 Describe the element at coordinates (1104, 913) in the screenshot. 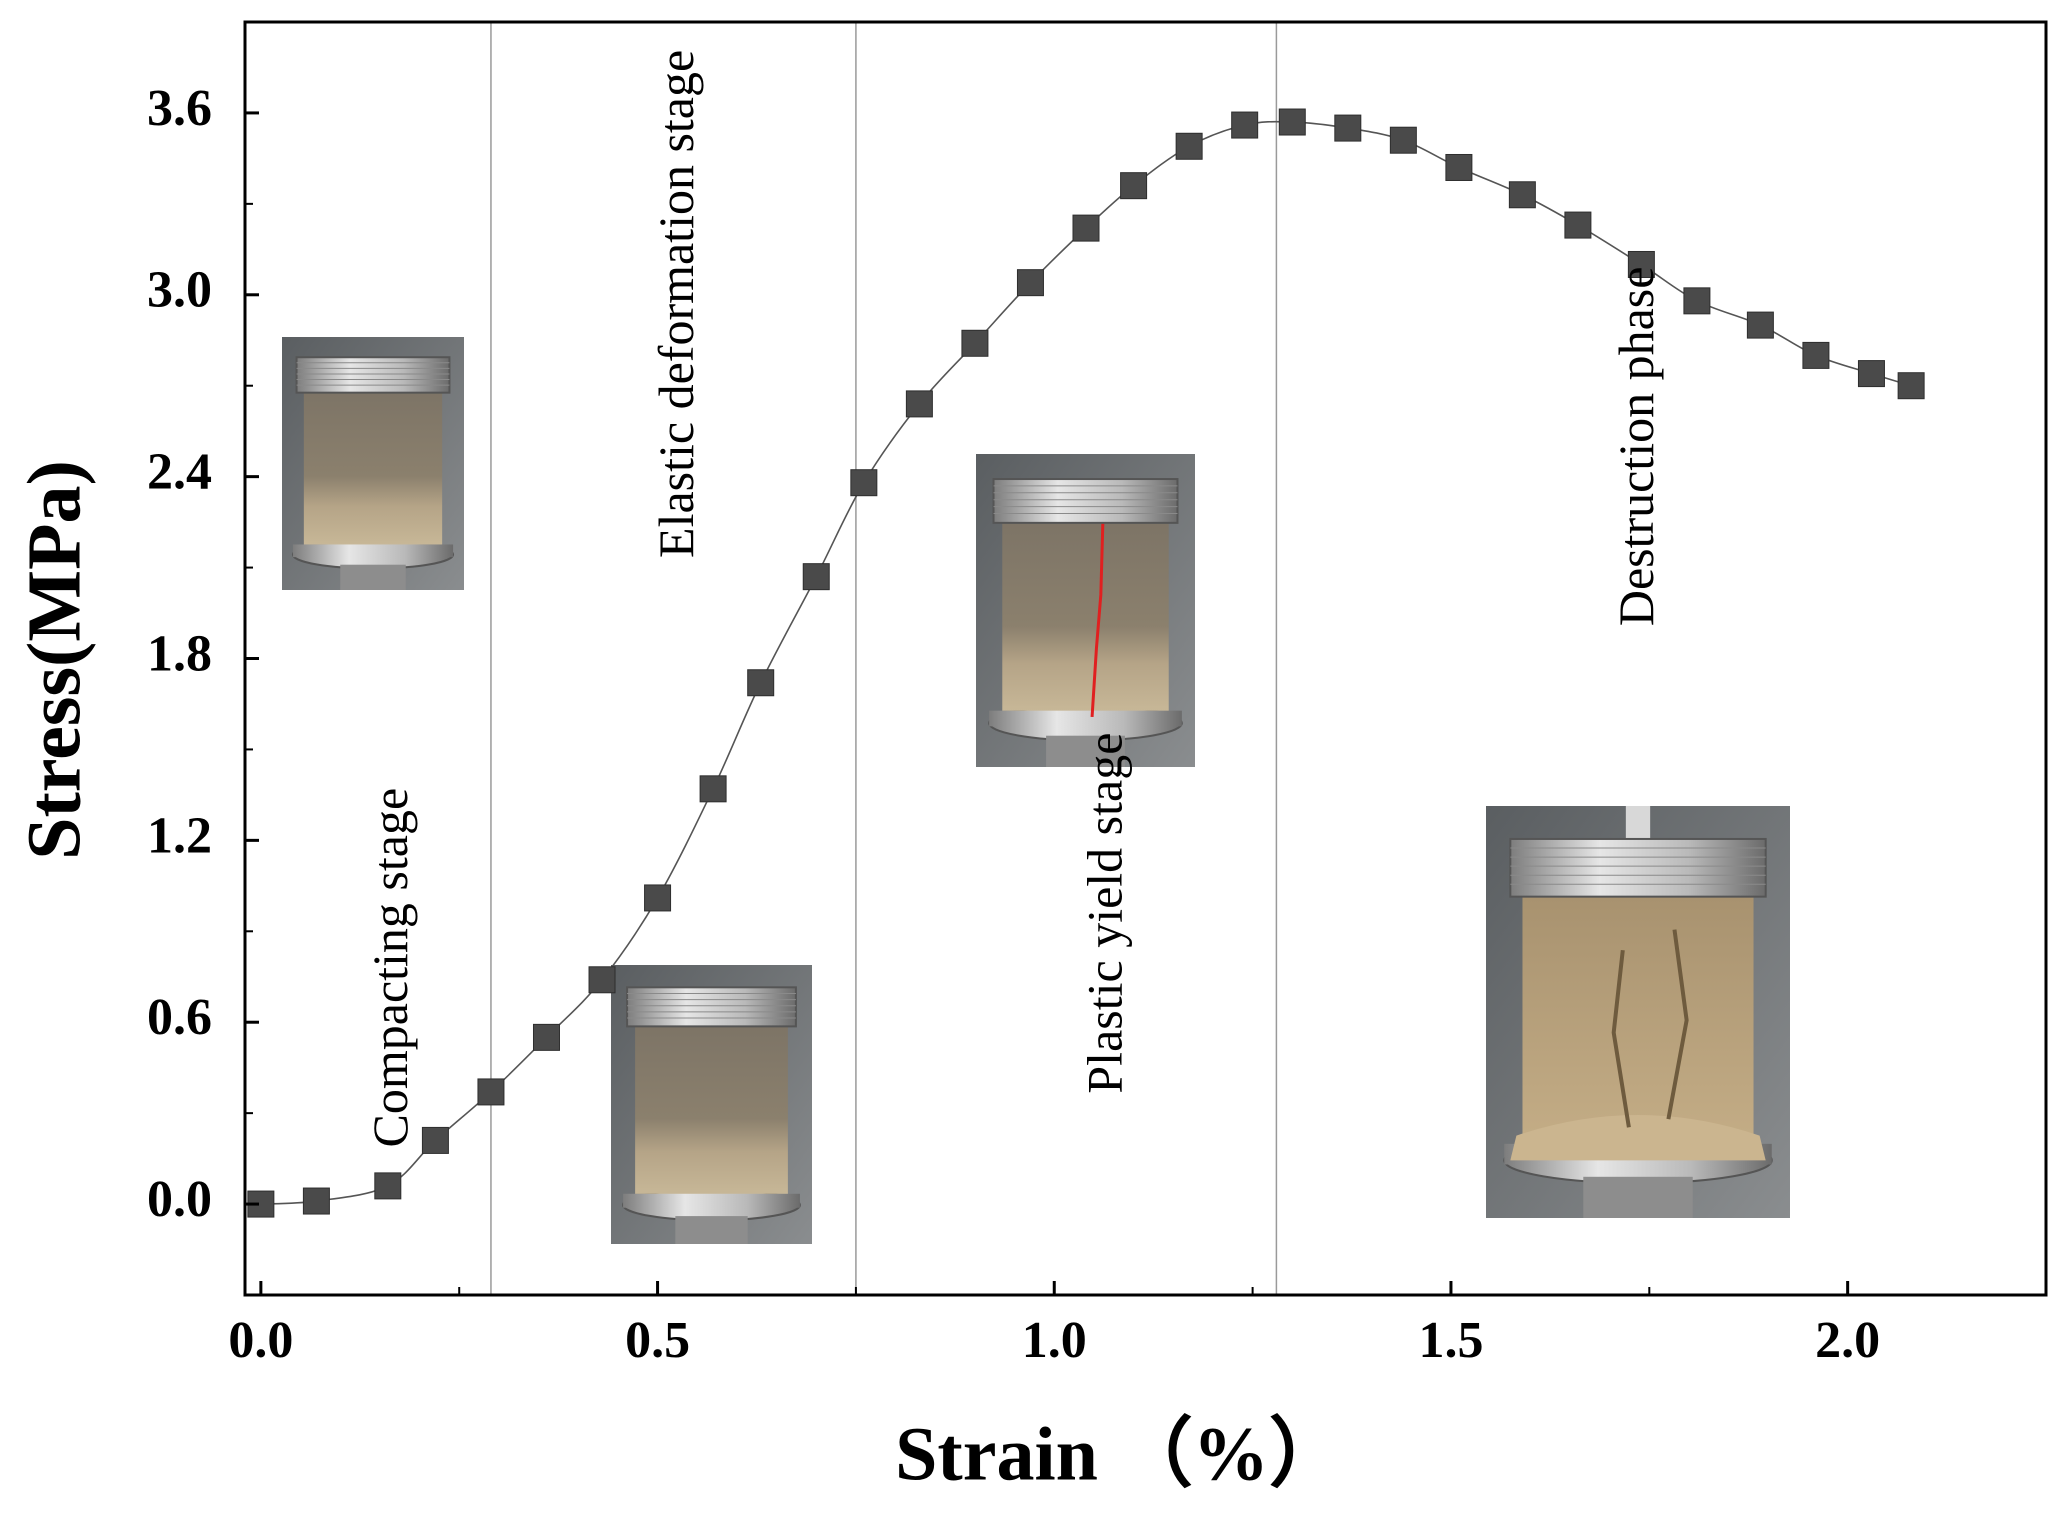

I see `stage-label-3: Plastic yield stage` at that location.